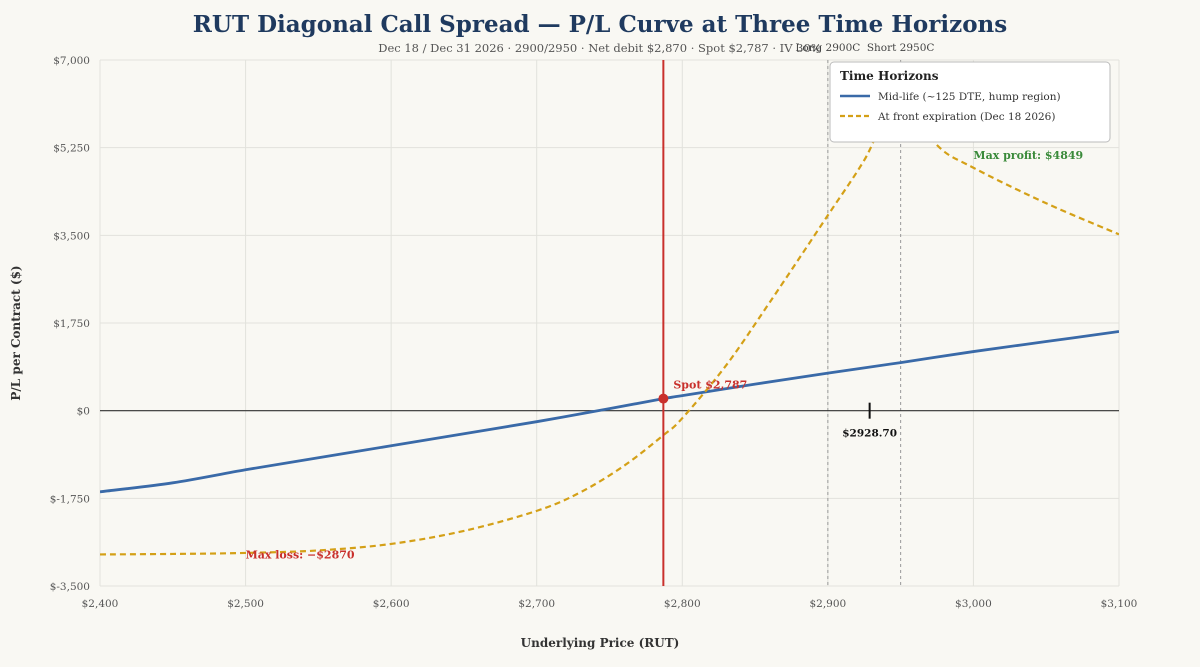  Describe the element at coordinates (71, 236) in the screenshot. I see `y-tick-label: $3,500` at that location.